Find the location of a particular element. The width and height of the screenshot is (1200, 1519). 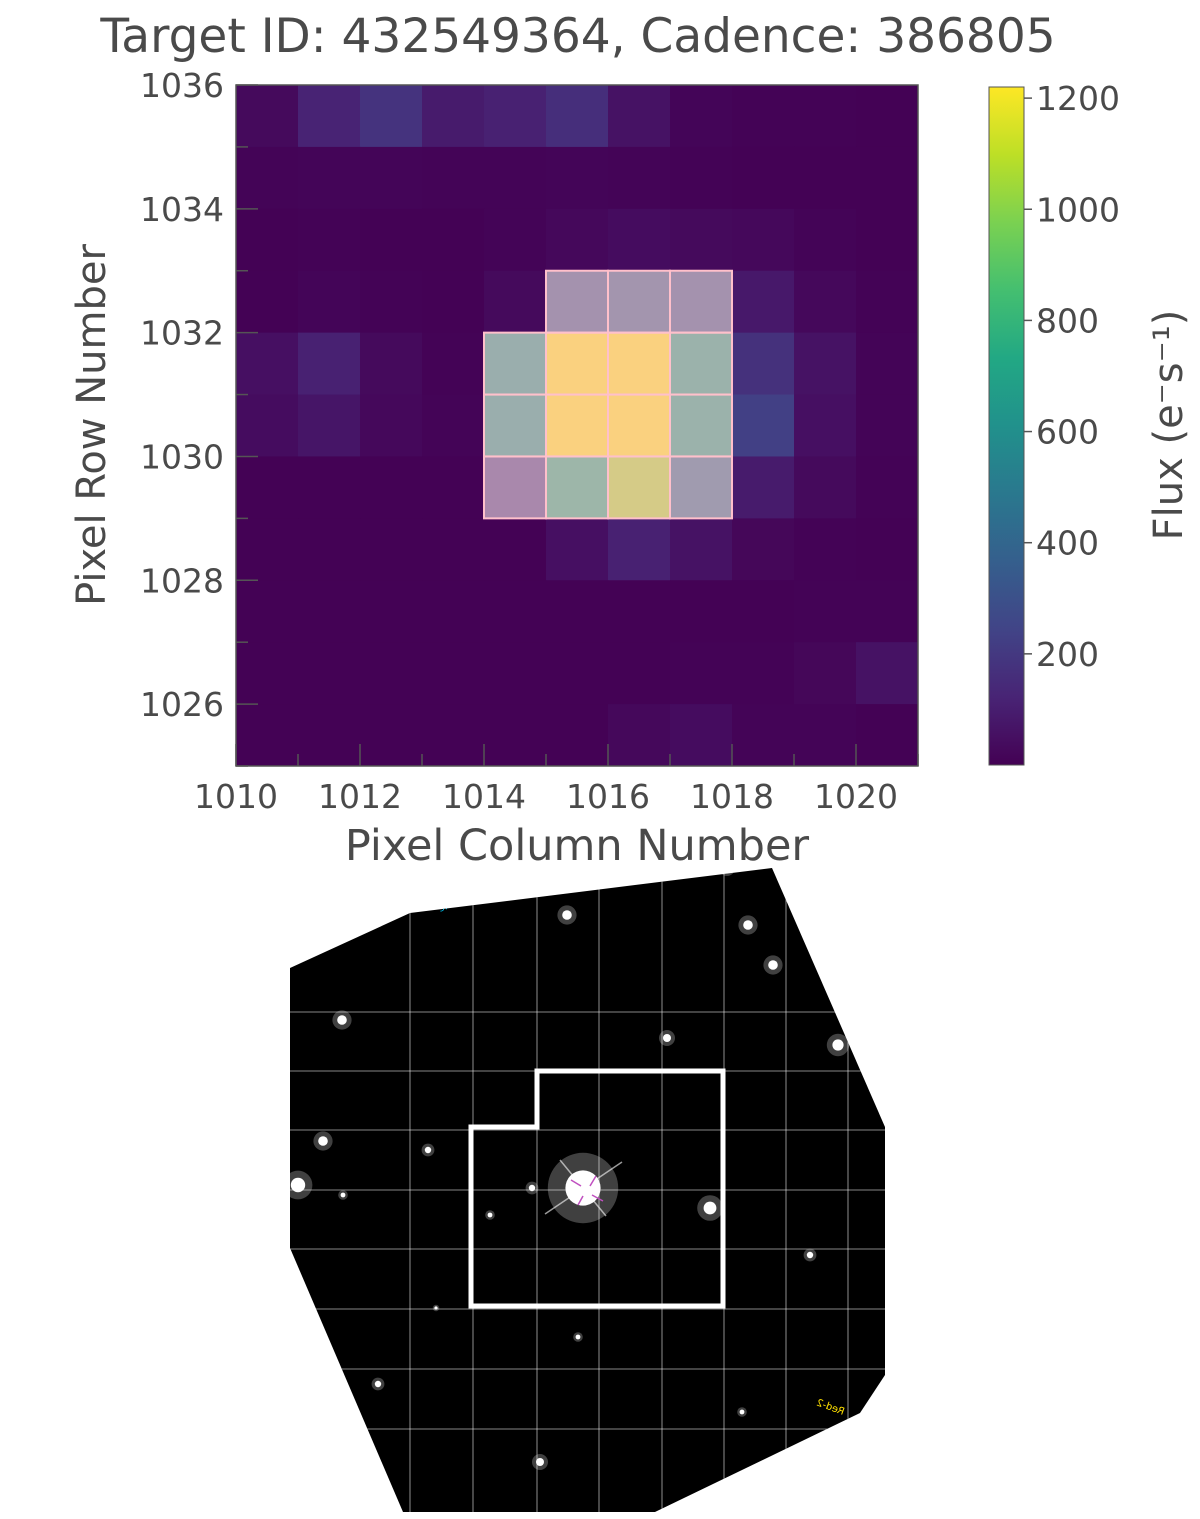

x-axis-label: Pixel Column Number is located at coordinates (577, 846).